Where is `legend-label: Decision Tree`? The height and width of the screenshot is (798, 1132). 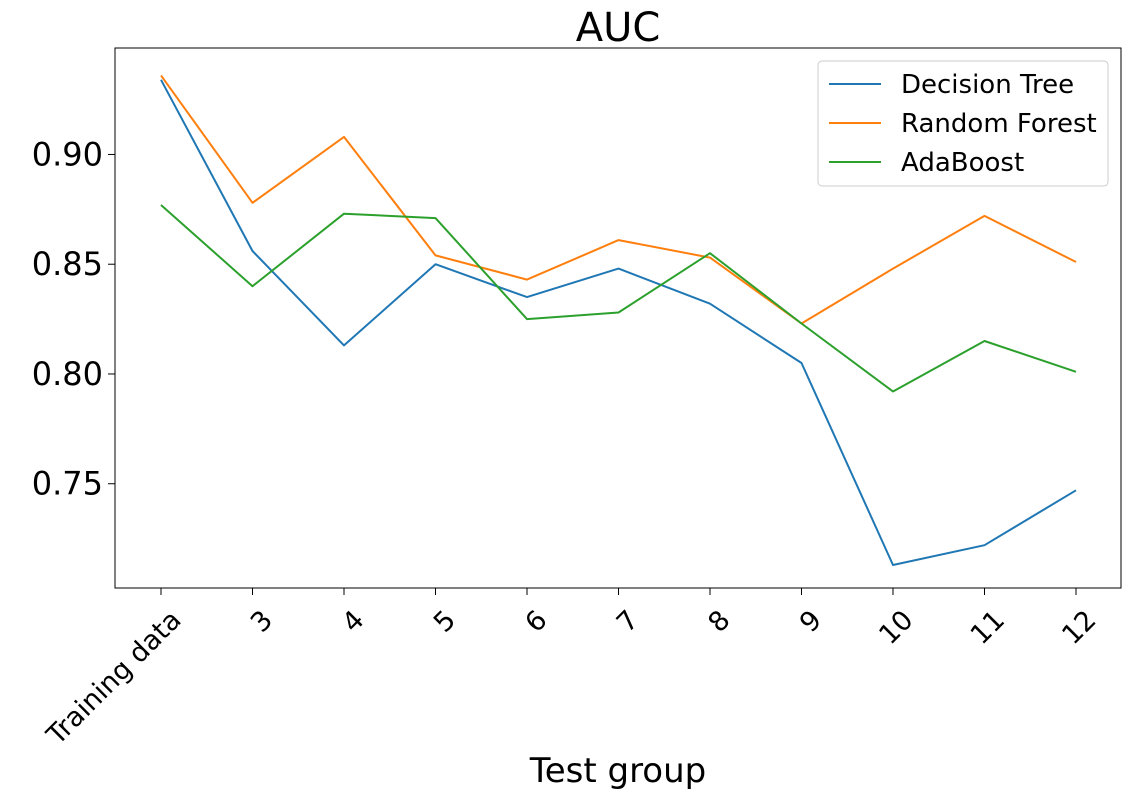 legend-label: Decision Tree is located at coordinates (987, 85).